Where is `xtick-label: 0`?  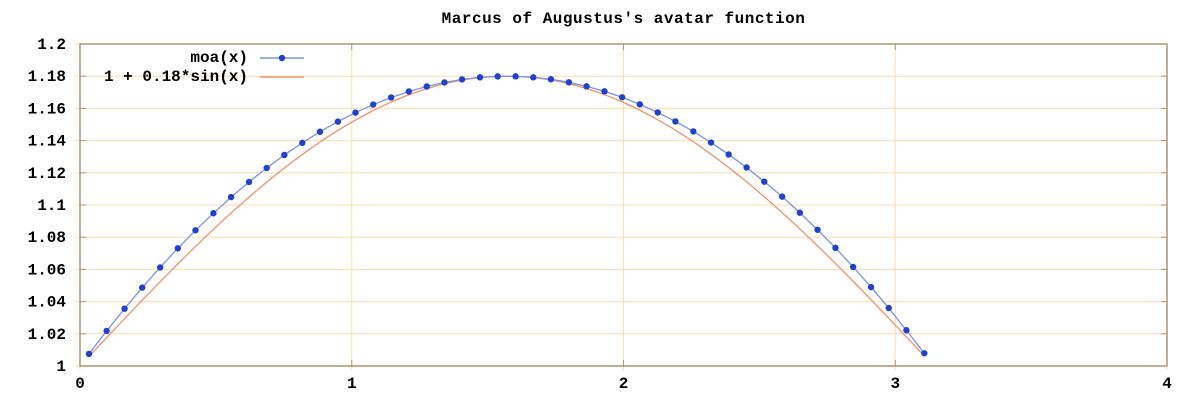 xtick-label: 0 is located at coordinates (80, 384).